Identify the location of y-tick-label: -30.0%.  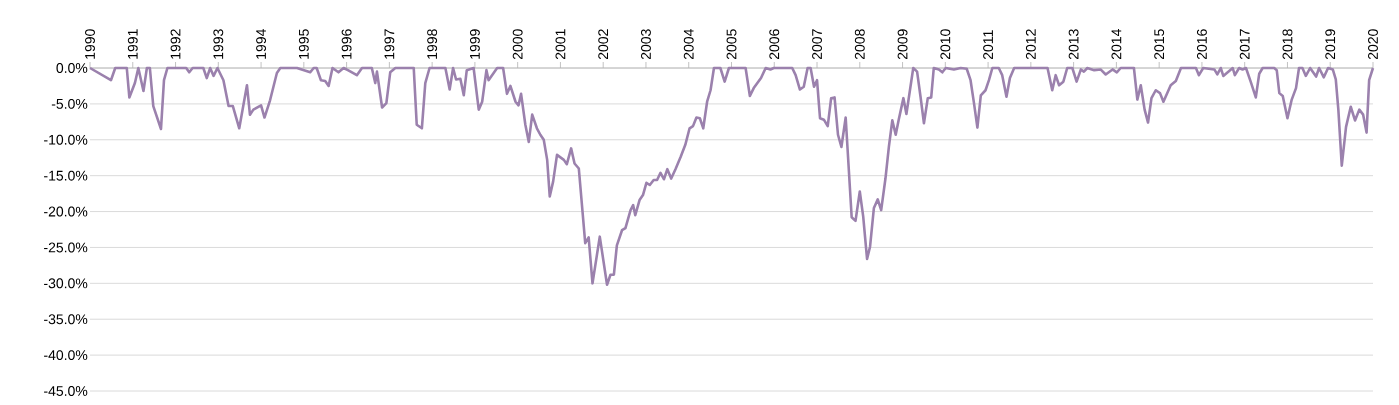
(66, 283).